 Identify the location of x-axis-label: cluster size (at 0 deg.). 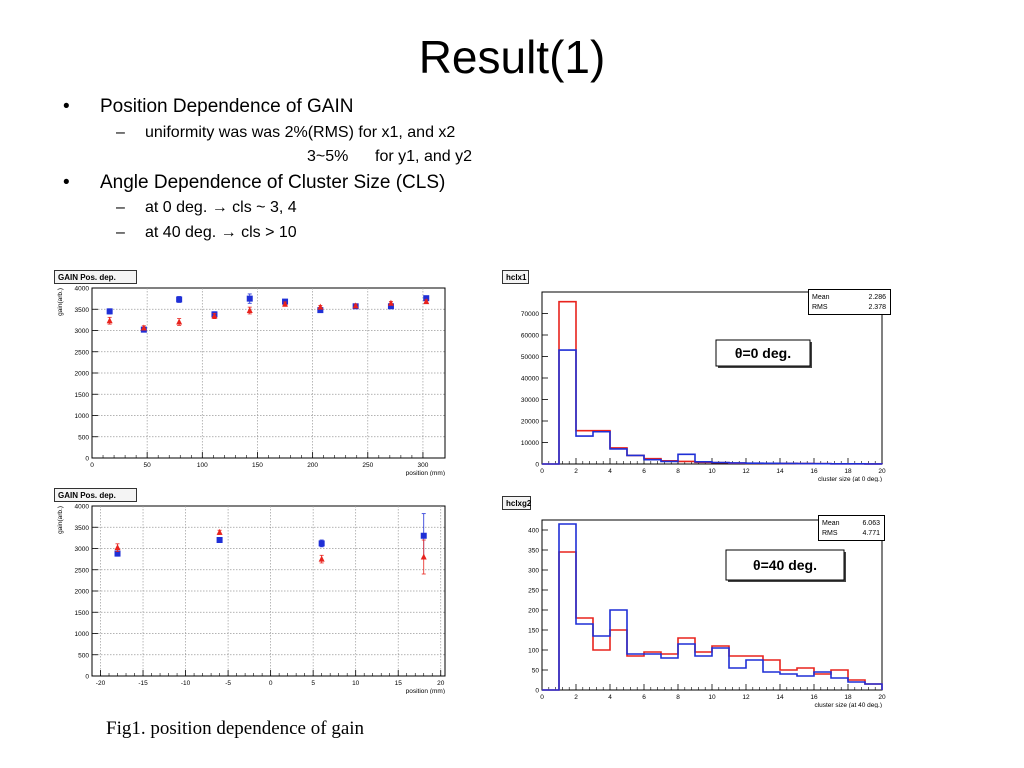
(850, 479).